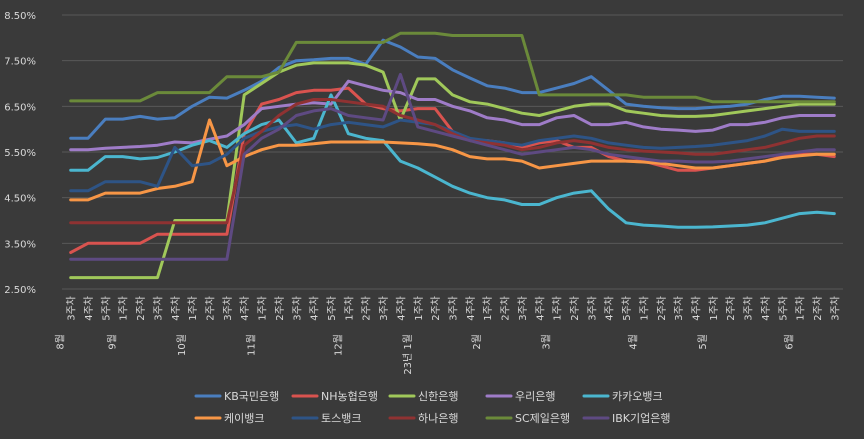 This screenshot has width=864, height=439. What do you see at coordinates (61, 342) in the screenshot?
I see `x-month-label: 8월` at bounding box center [61, 342].